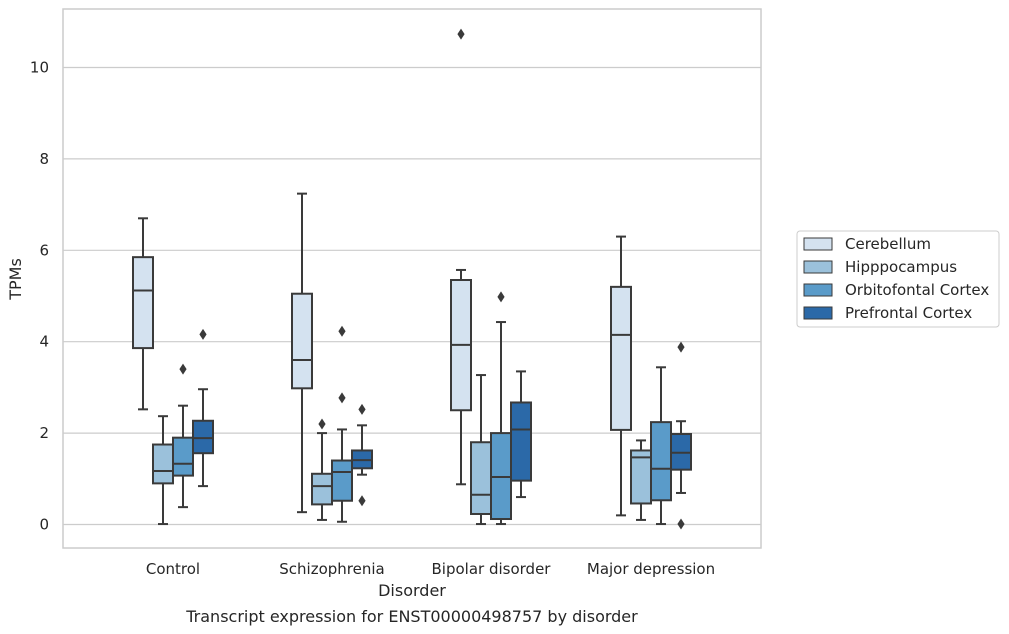 This screenshot has height=634, width=1009. What do you see at coordinates (888, 244) in the screenshot?
I see `legend-label: Cerebellum` at bounding box center [888, 244].